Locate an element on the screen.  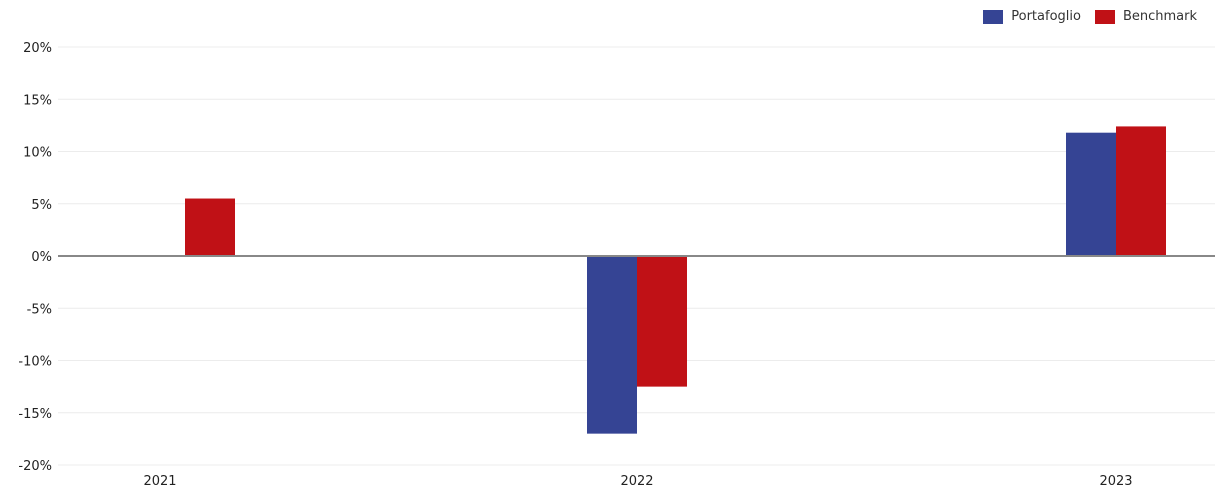
y-tick-label: 0% is located at coordinates (41, 257).